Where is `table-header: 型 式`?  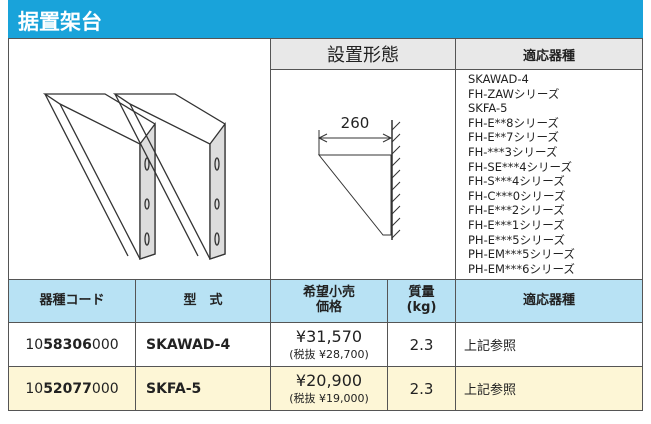 table-header: 型 式 is located at coordinates (203, 301).